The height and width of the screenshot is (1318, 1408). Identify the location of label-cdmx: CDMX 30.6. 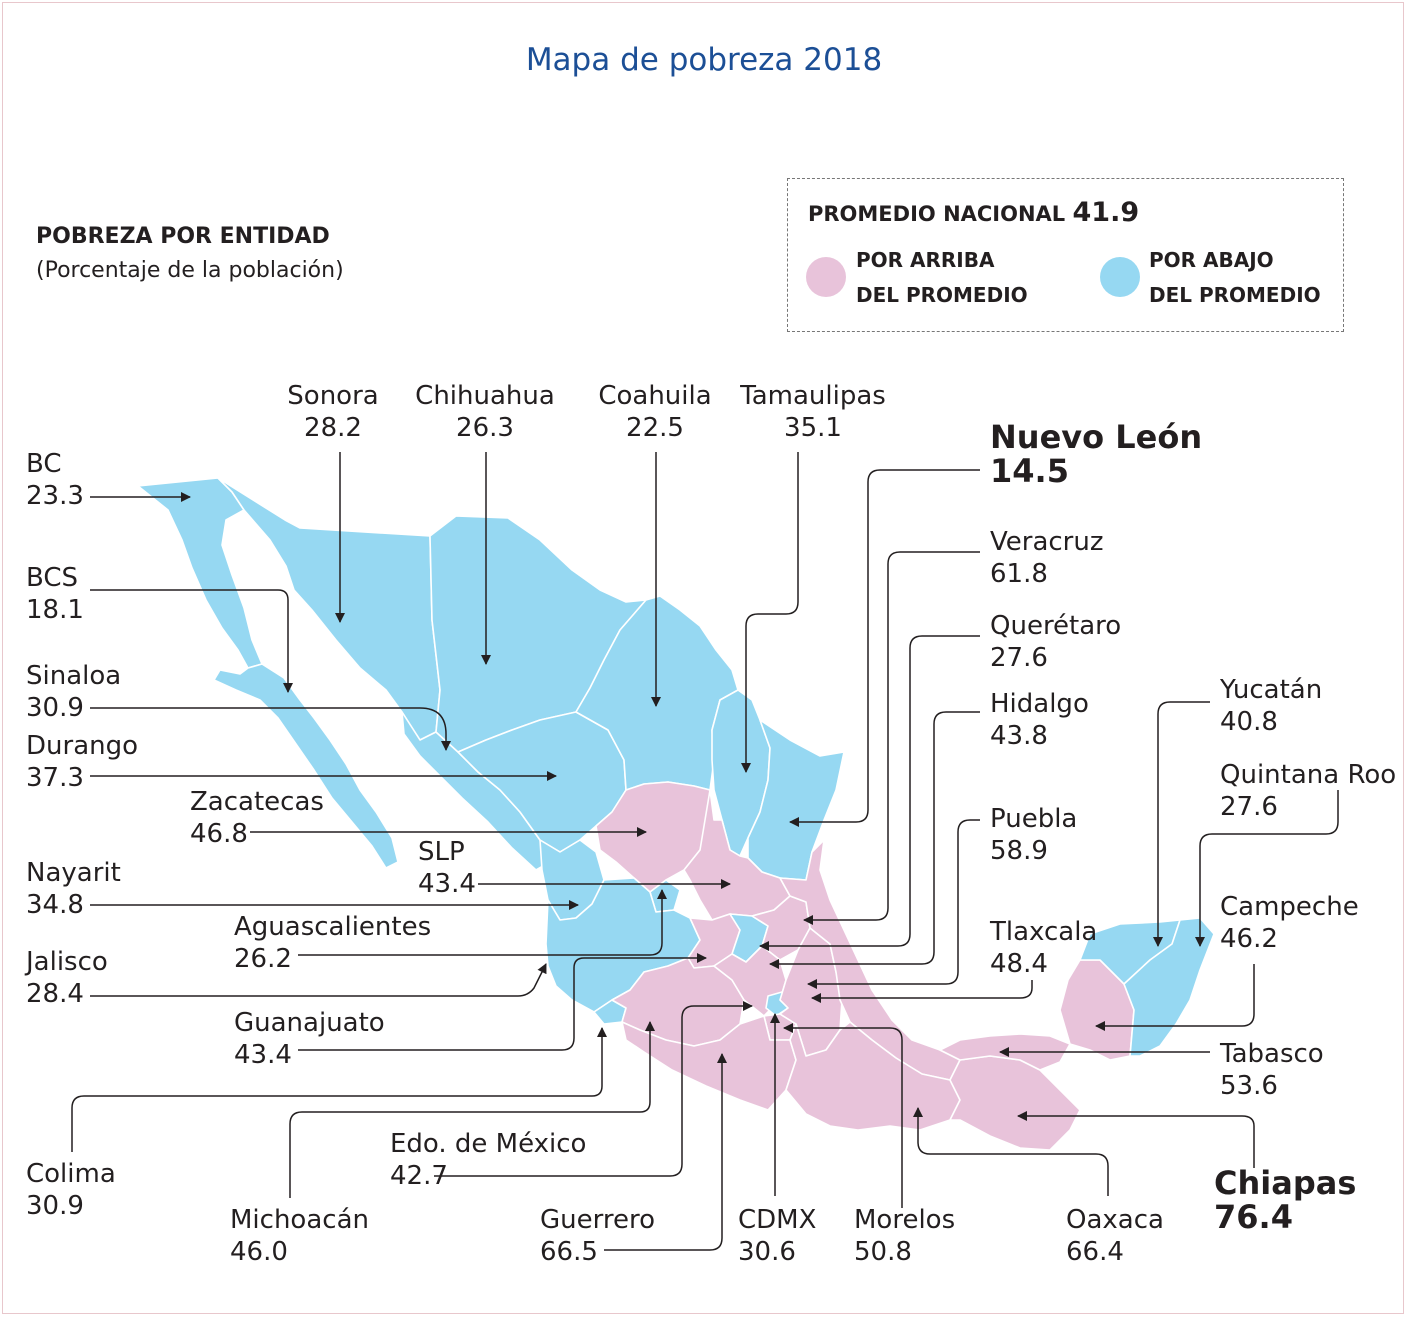
(777, 1236).